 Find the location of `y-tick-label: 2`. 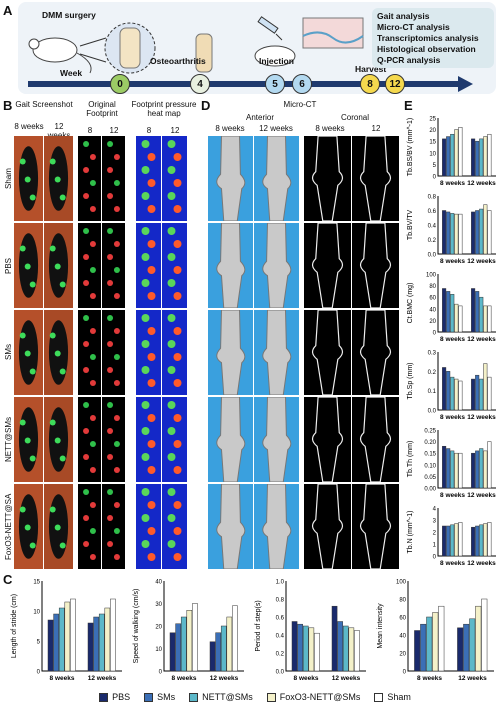

y-tick-label: 2 is located at coordinates (435, 534).